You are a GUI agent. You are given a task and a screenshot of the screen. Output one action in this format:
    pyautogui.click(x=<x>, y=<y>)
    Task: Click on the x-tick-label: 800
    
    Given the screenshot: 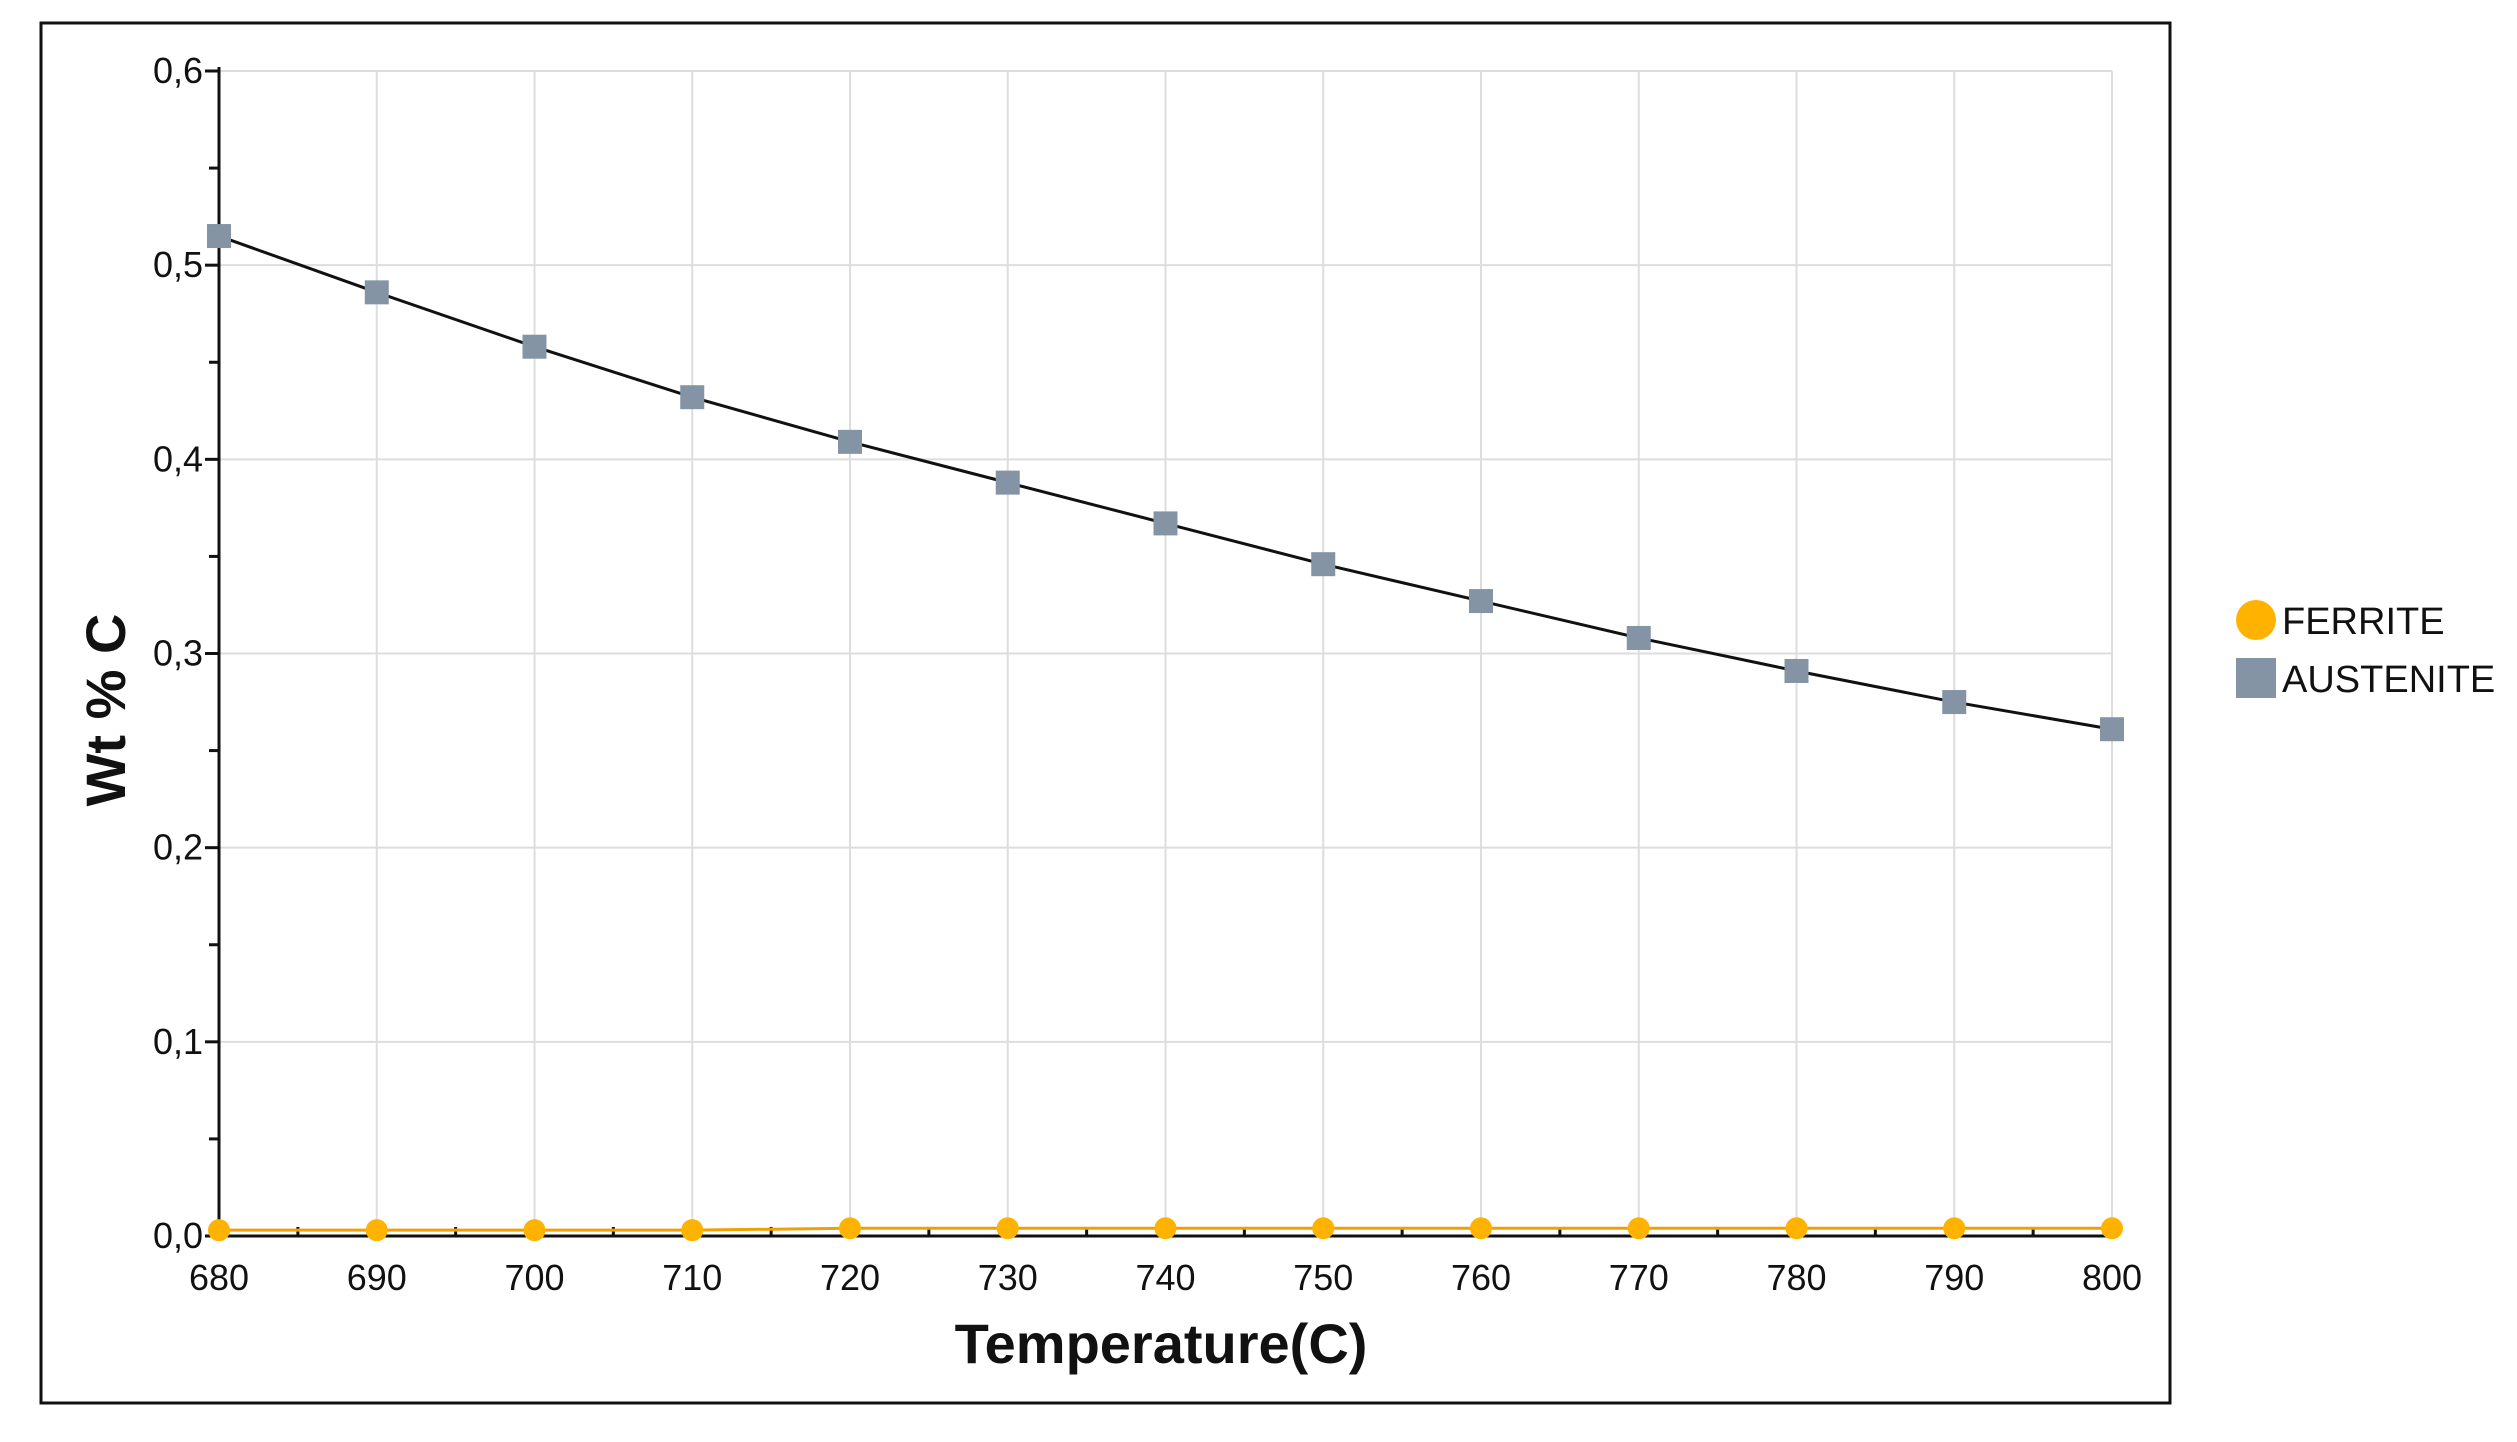 What is the action you would take?
    pyautogui.click(x=2112, y=1277)
    